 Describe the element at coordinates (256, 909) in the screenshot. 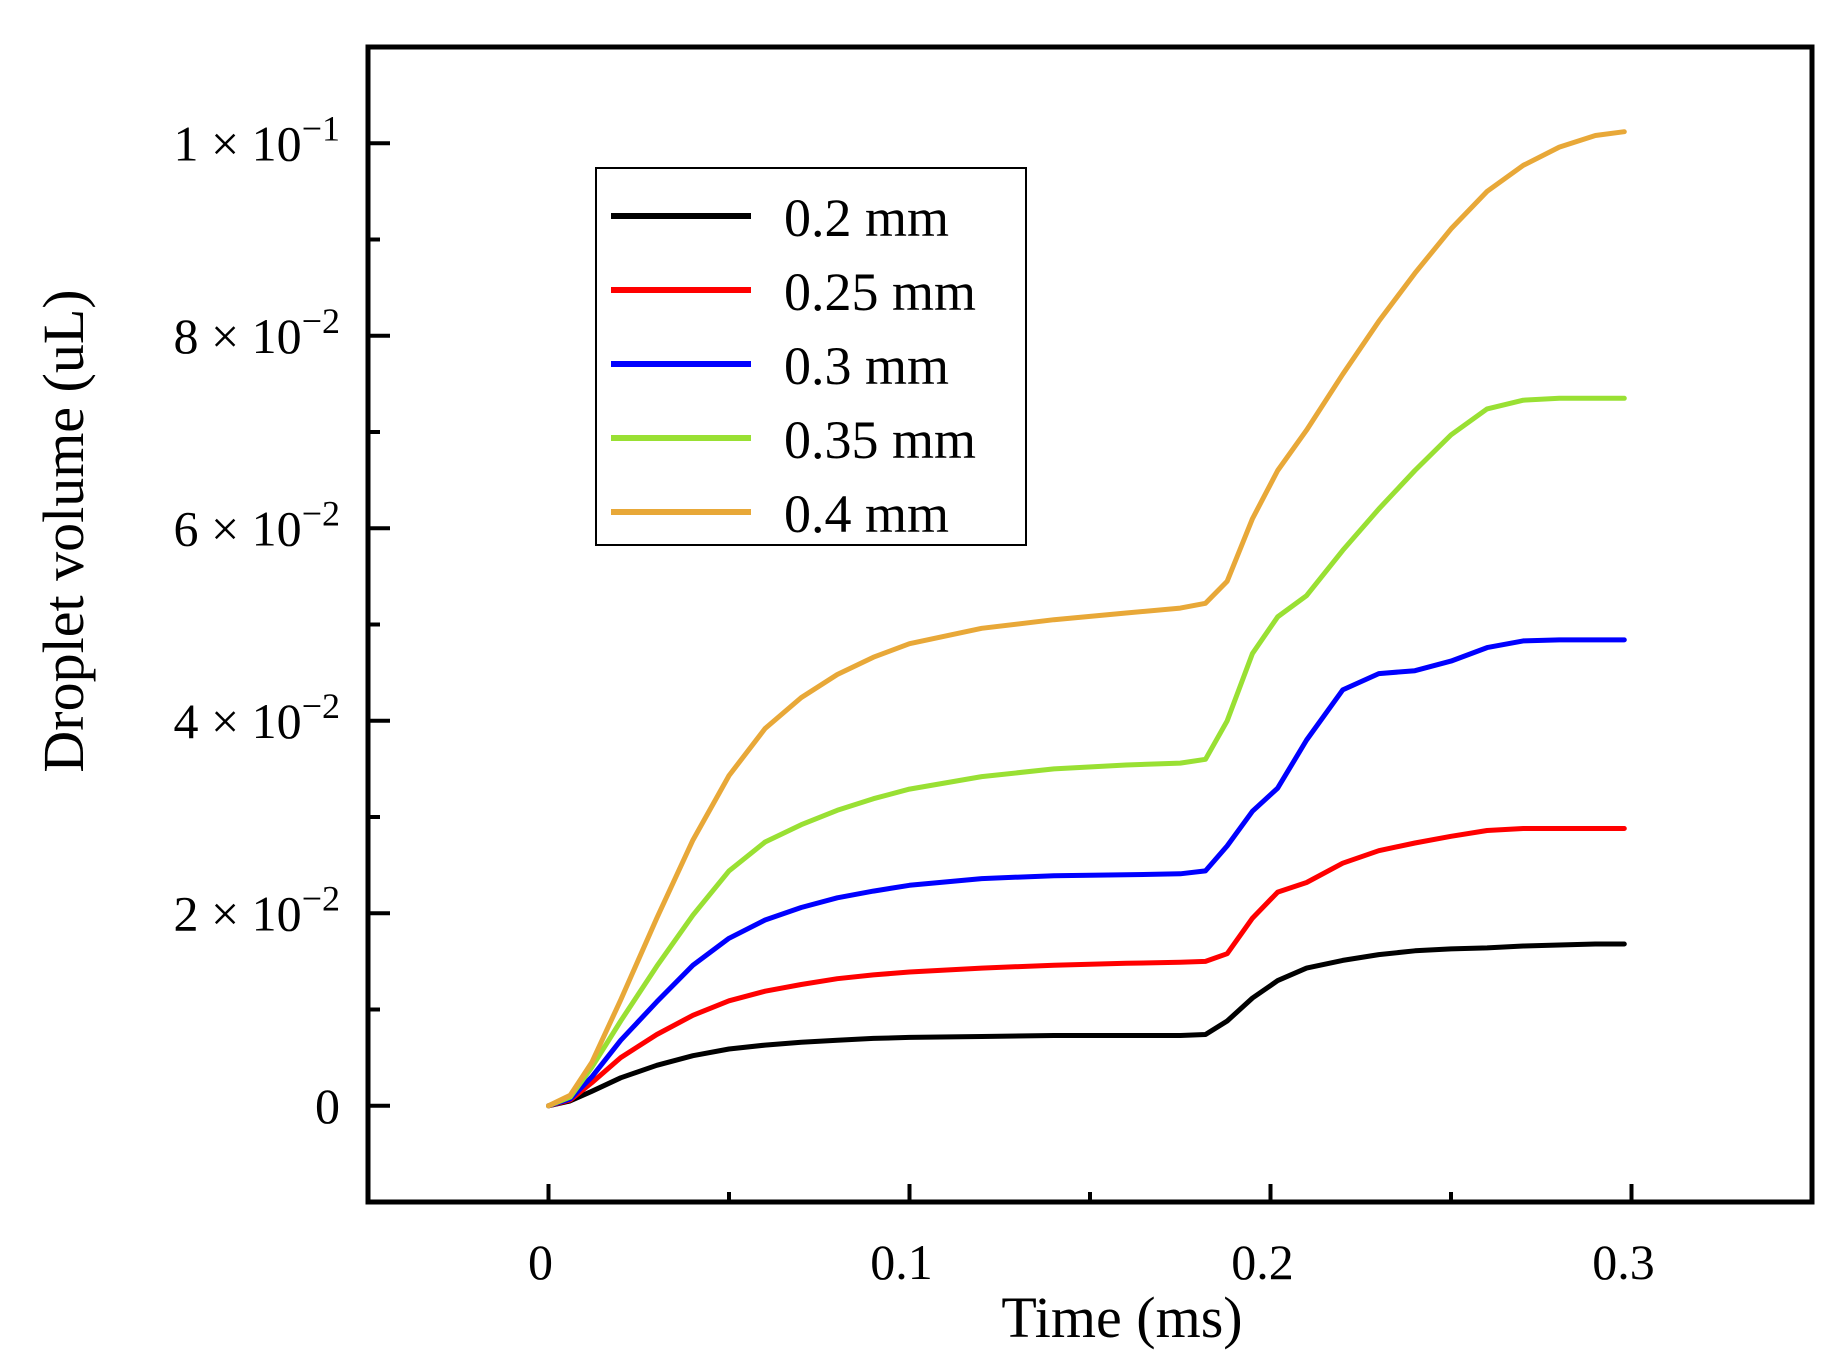

I see `y-tick-label: 2 × 10⁻²` at that location.